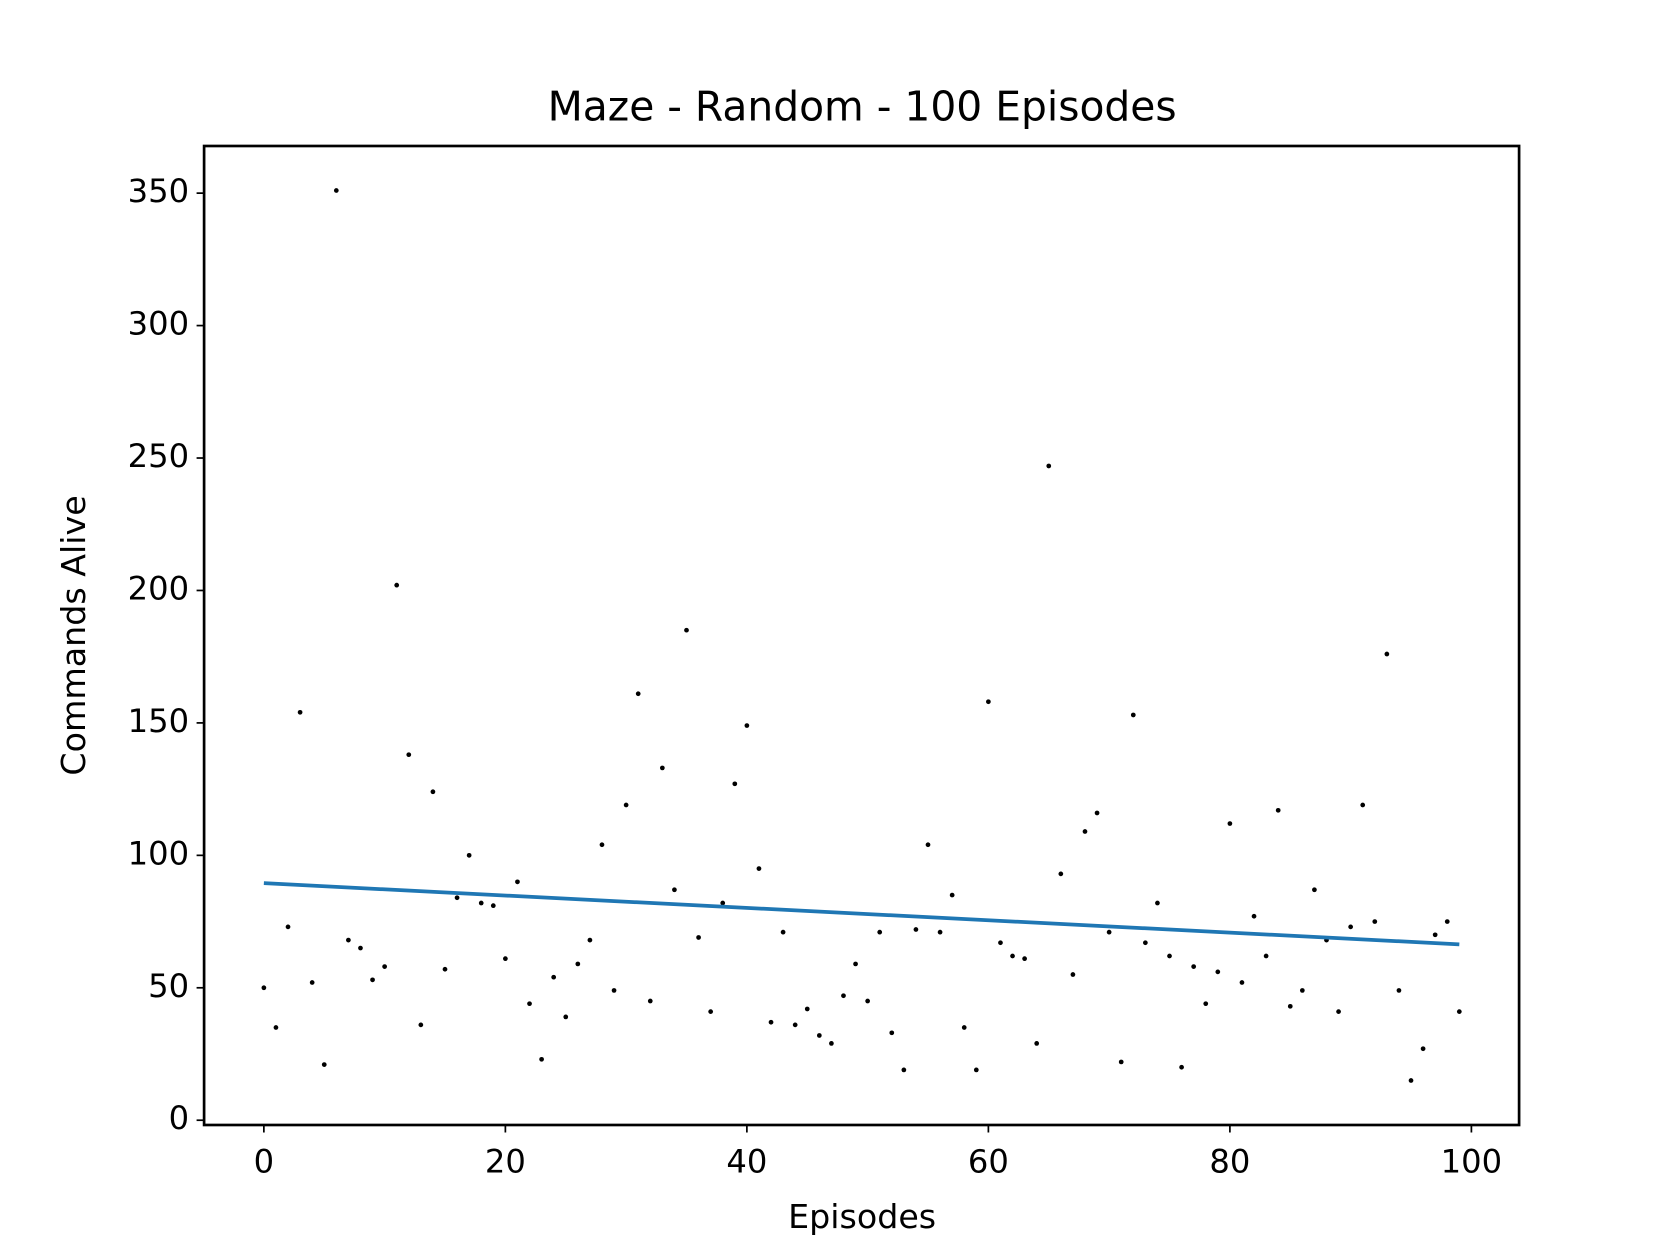 The image size is (1662, 1242). Describe the element at coordinates (158, 324) in the screenshot. I see `y-tick-label: 300` at that location.